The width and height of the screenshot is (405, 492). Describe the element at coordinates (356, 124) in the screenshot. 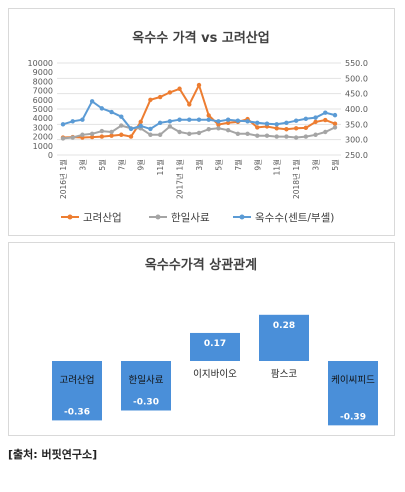

I see `y-right-tick-label: 350.0` at that location.